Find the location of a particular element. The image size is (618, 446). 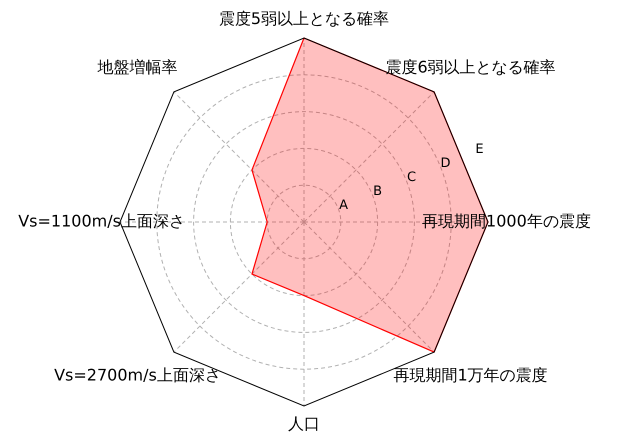

y-tick-label: E is located at coordinates (479, 149).